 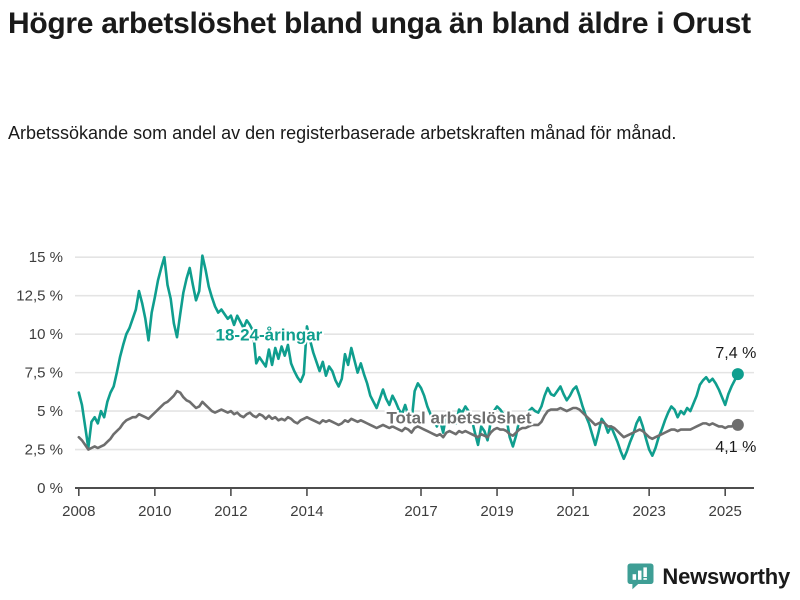 I want to click on y-tick-label: 10 %, so click(x=46, y=334).